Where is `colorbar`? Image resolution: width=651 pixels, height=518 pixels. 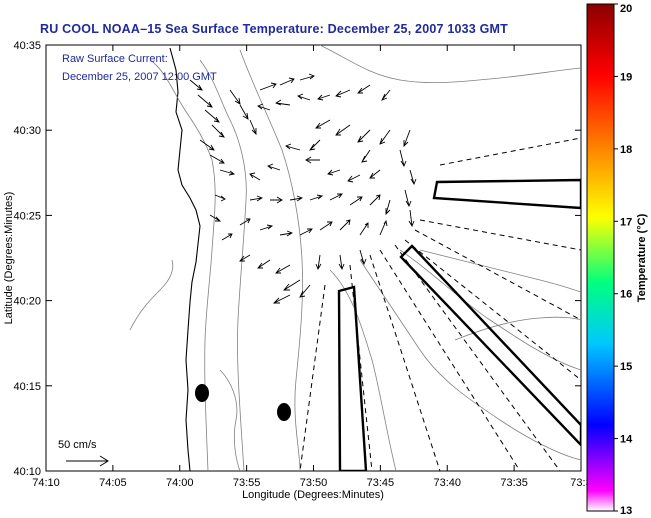 colorbar is located at coordinates (600, 257).